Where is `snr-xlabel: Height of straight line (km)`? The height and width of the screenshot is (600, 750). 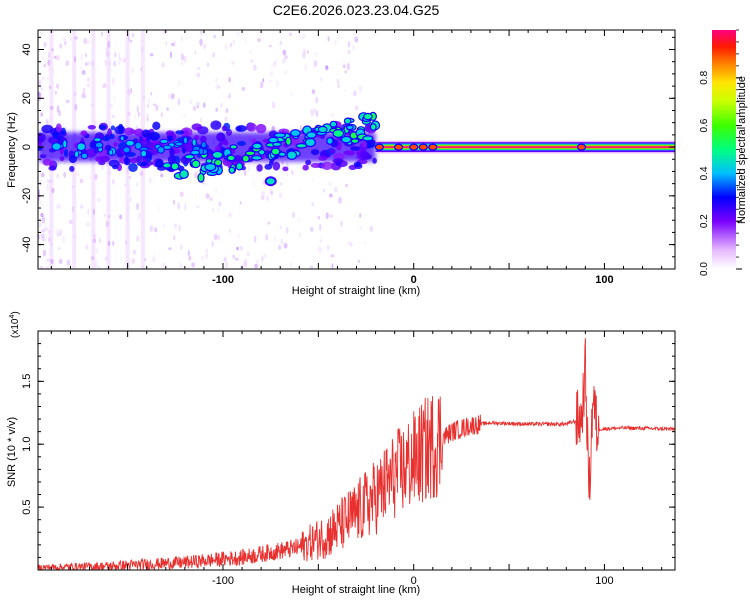
snr-xlabel: Height of straight line (km) is located at coordinates (356, 590).